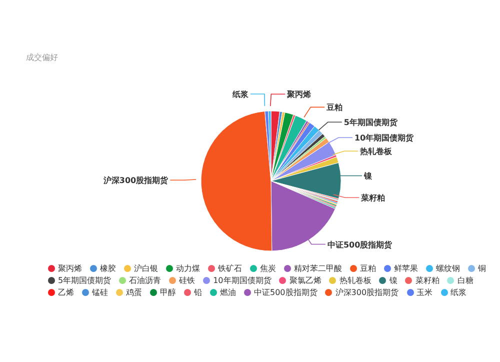 The height and width of the screenshot is (362, 500). What do you see at coordinates (108, 268) in the screenshot?
I see `legend-label: 橡胶` at bounding box center [108, 268].